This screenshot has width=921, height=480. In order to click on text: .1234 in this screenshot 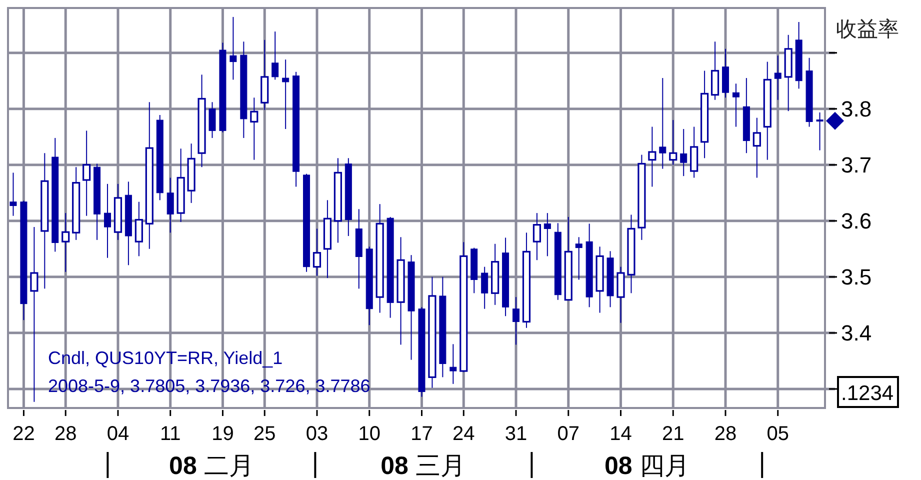, I will do `click(867, 393)`.